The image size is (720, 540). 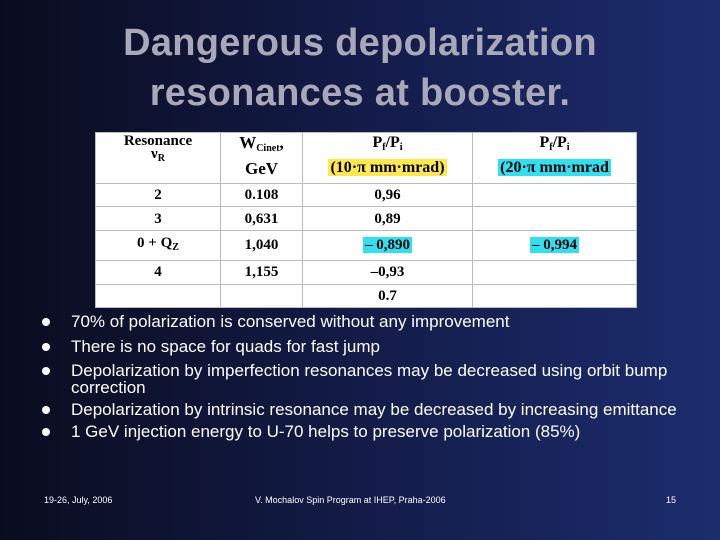 I want to click on cell-ratio-10: –0,93, so click(x=387, y=272).